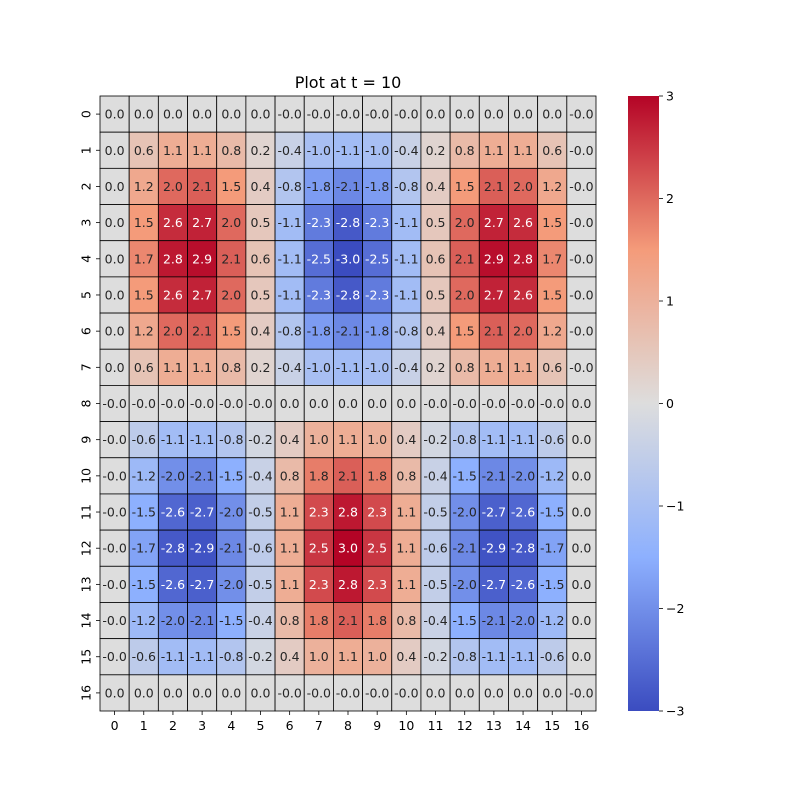  What do you see at coordinates (494, 294) in the screenshot?
I see `cell-value-label: 2.7` at bounding box center [494, 294].